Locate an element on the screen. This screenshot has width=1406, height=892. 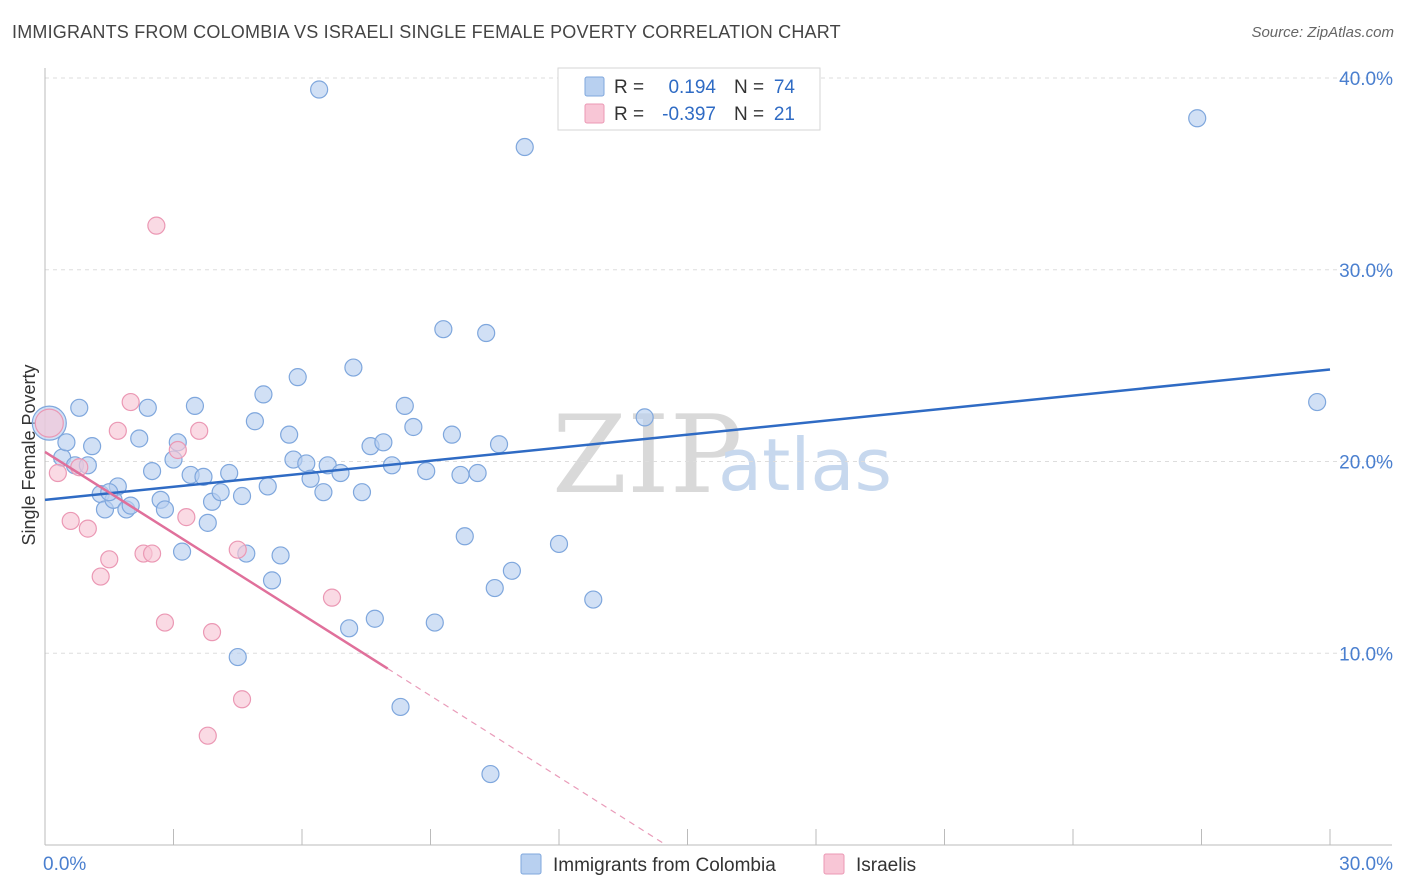
trend-line-israelis is located at coordinates (216, 560).